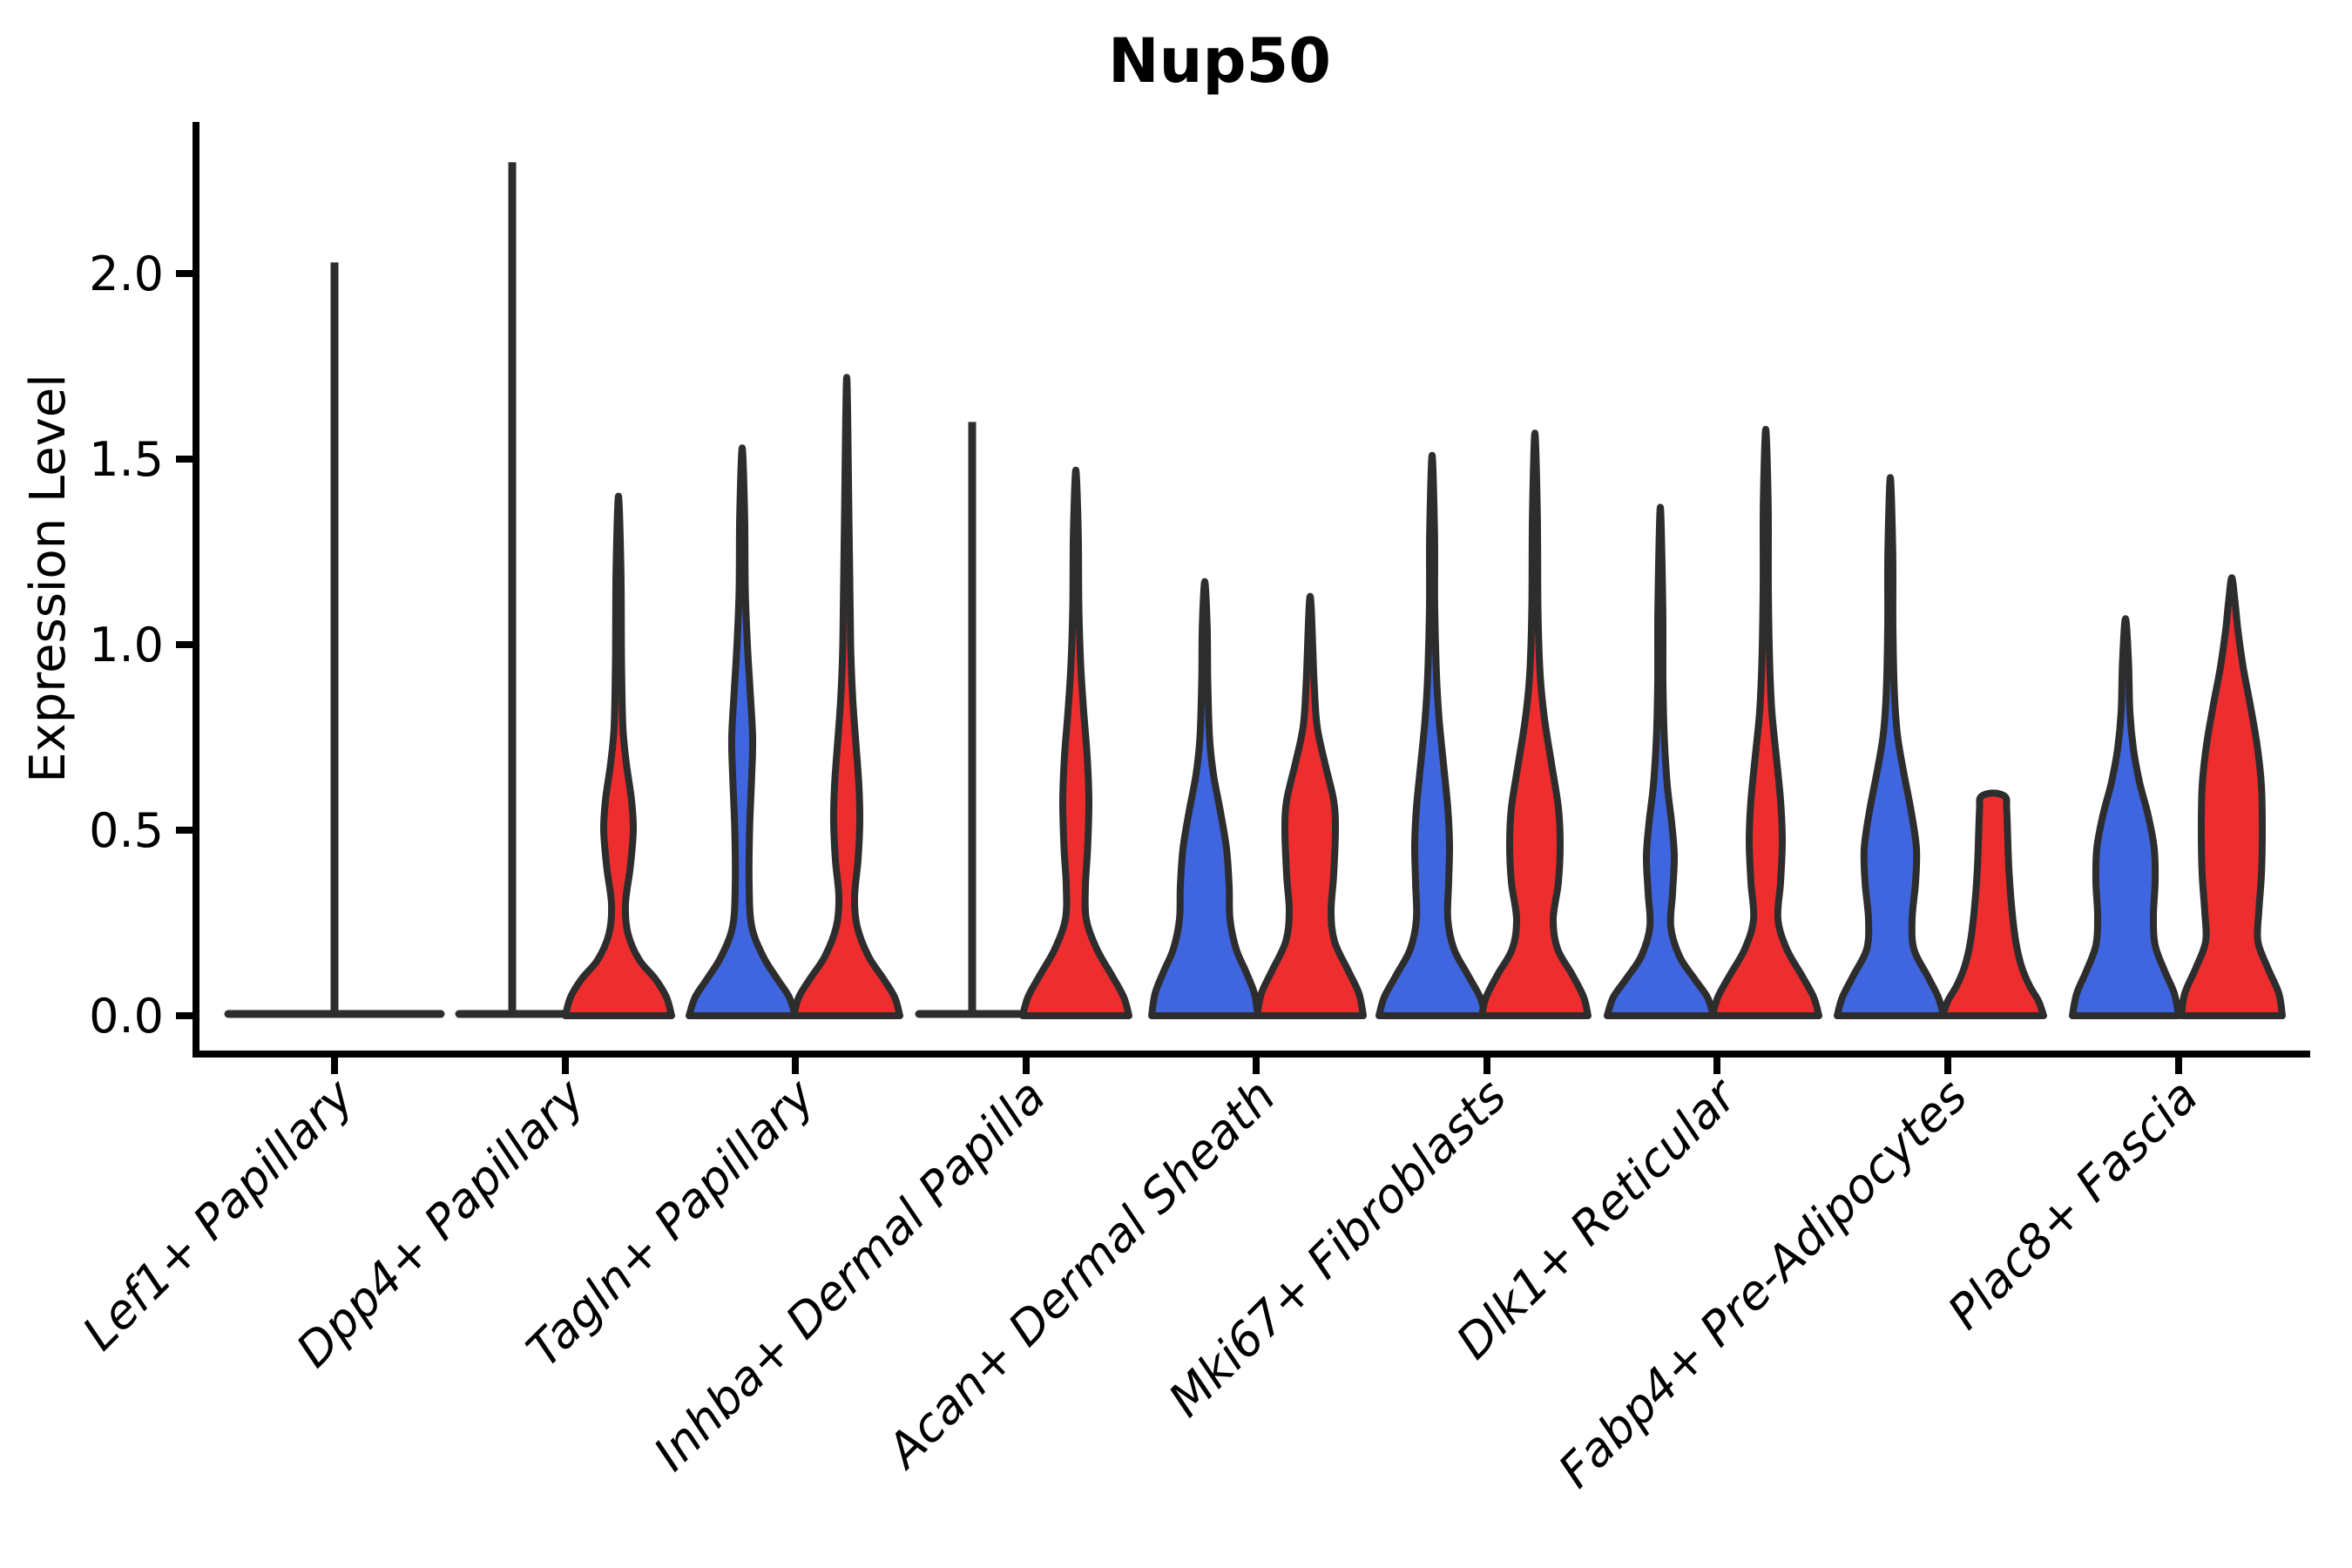 Image resolution: width=2352 pixels, height=1568 pixels. What do you see at coordinates (126, 1016) in the screenshot?
I see `y-tick-label-0.0: 0.0` at bounding box center [126, 1016].